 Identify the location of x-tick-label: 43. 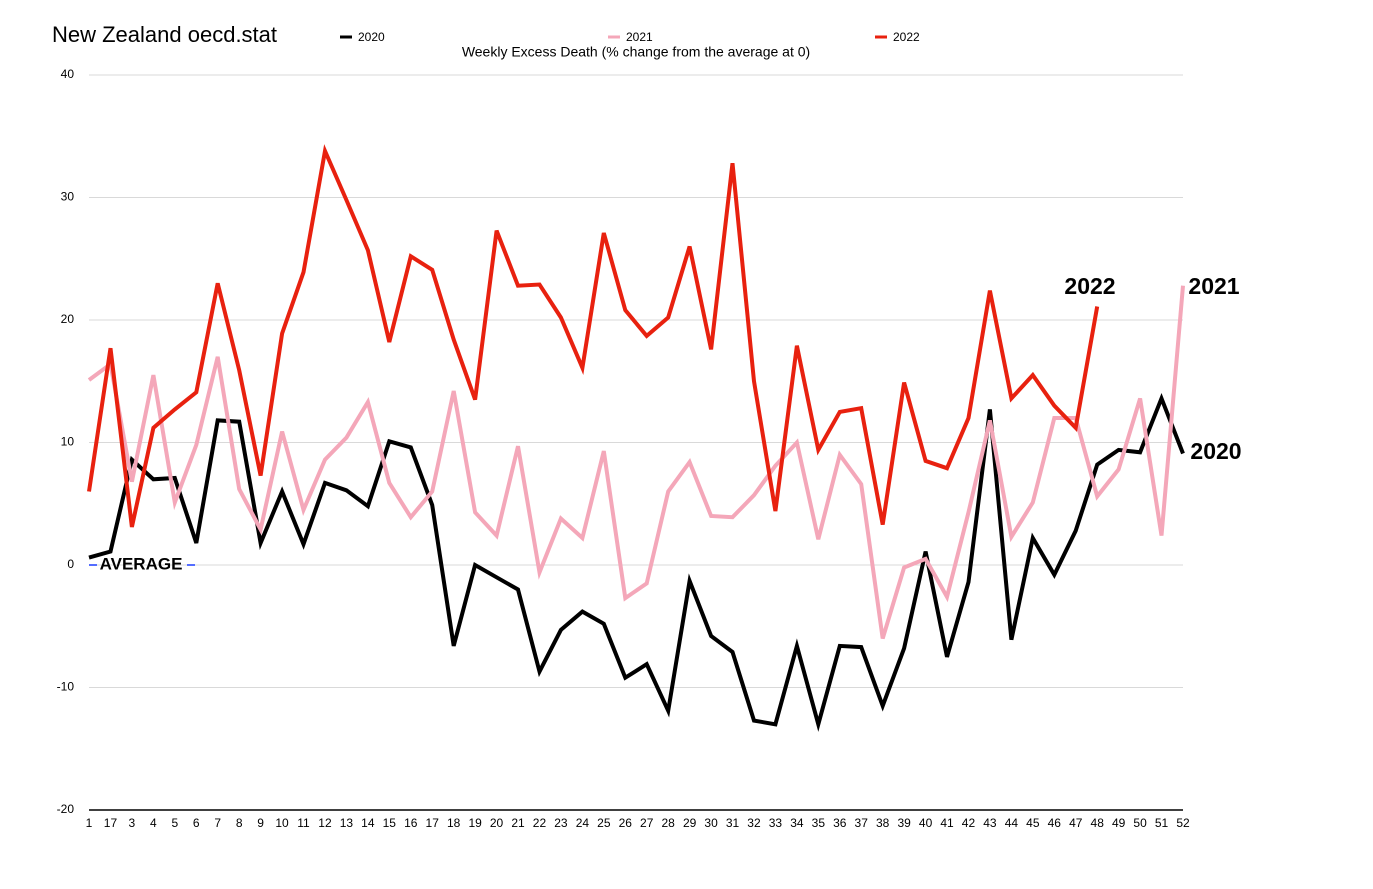
(990, 823).